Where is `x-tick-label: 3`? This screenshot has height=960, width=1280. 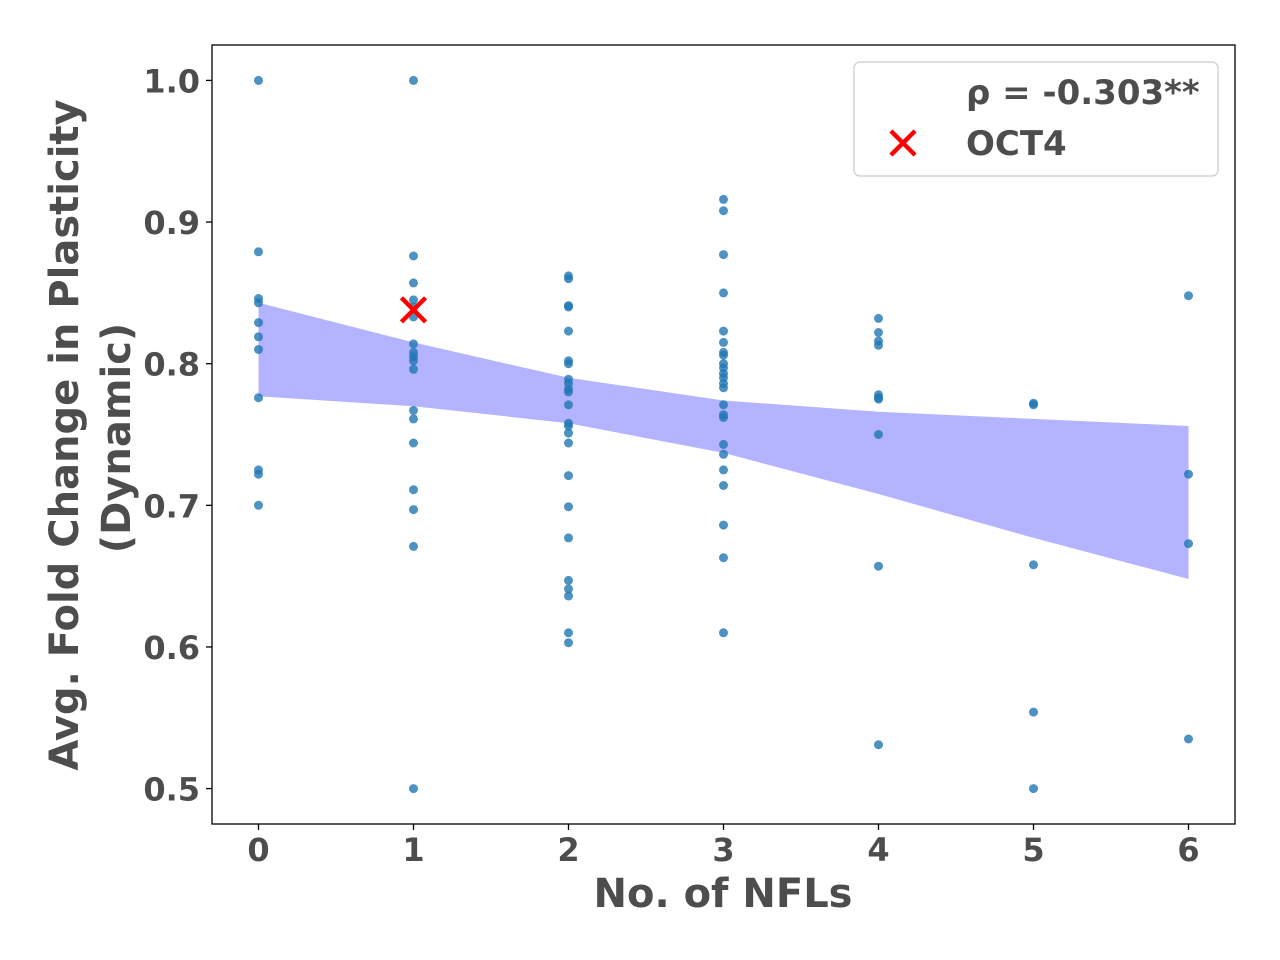 x-tick-label: 3 is located at coordinates (723, 850).